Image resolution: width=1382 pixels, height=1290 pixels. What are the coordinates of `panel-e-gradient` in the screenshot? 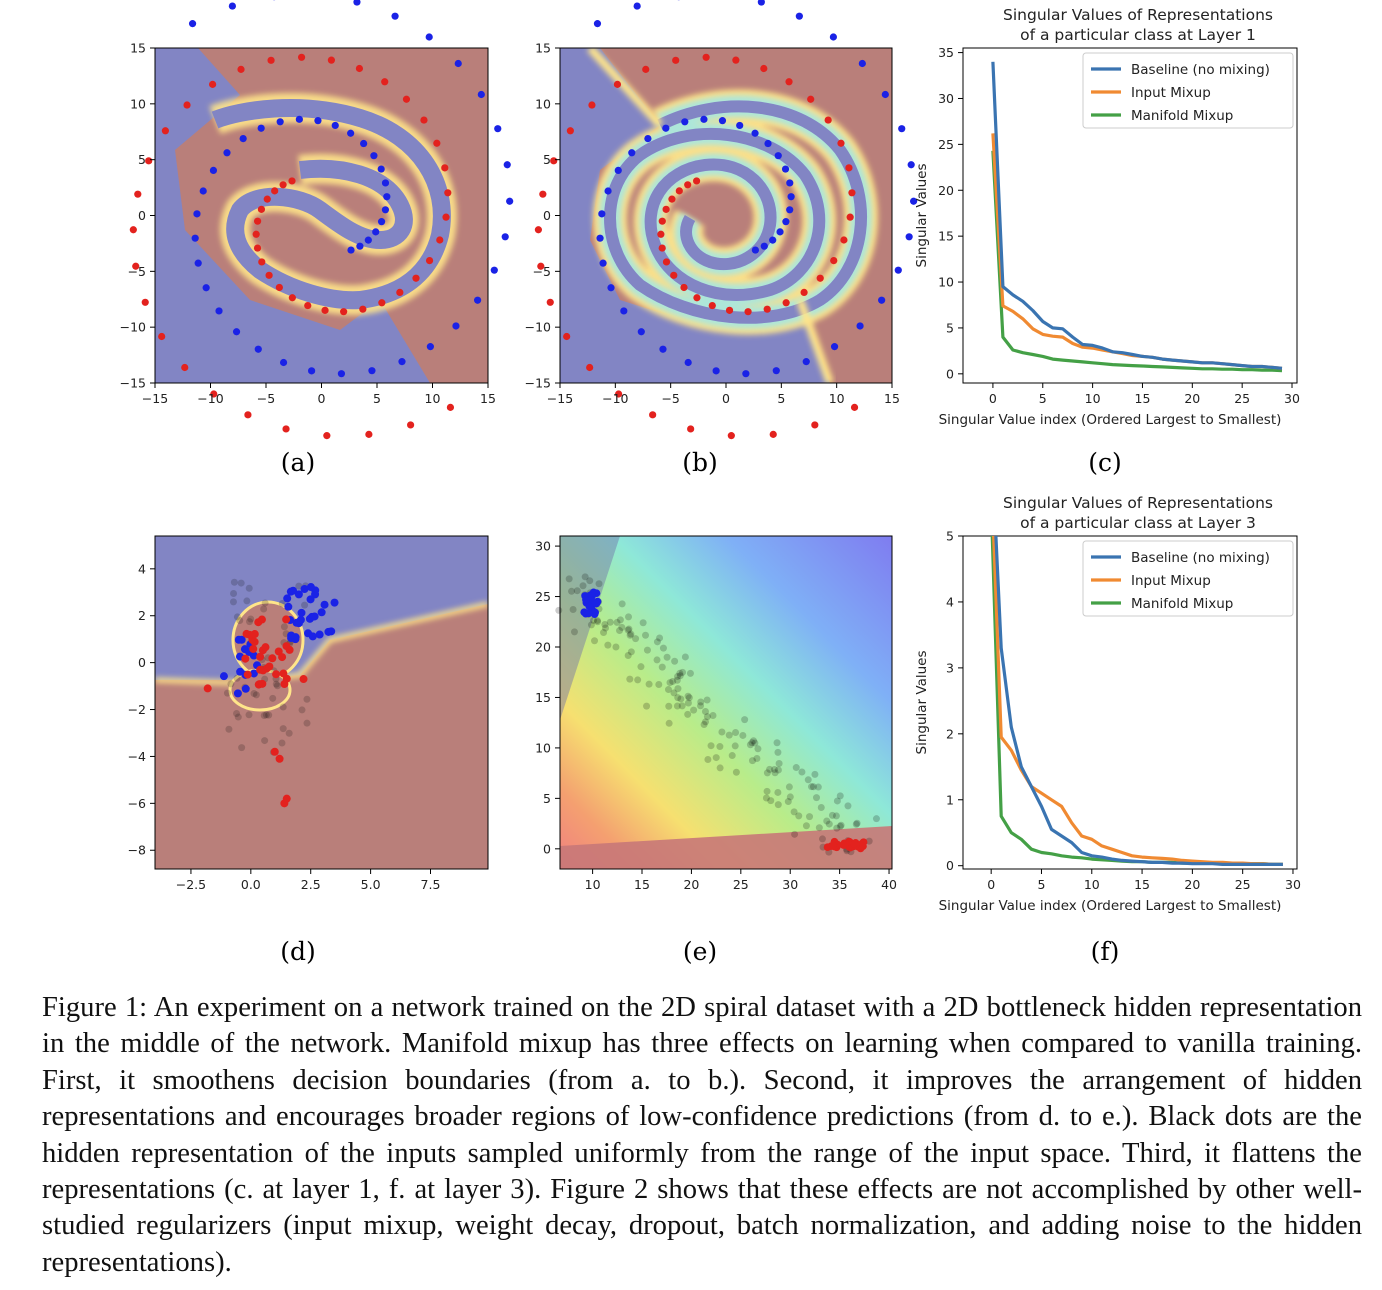 It's located at (726, 702).